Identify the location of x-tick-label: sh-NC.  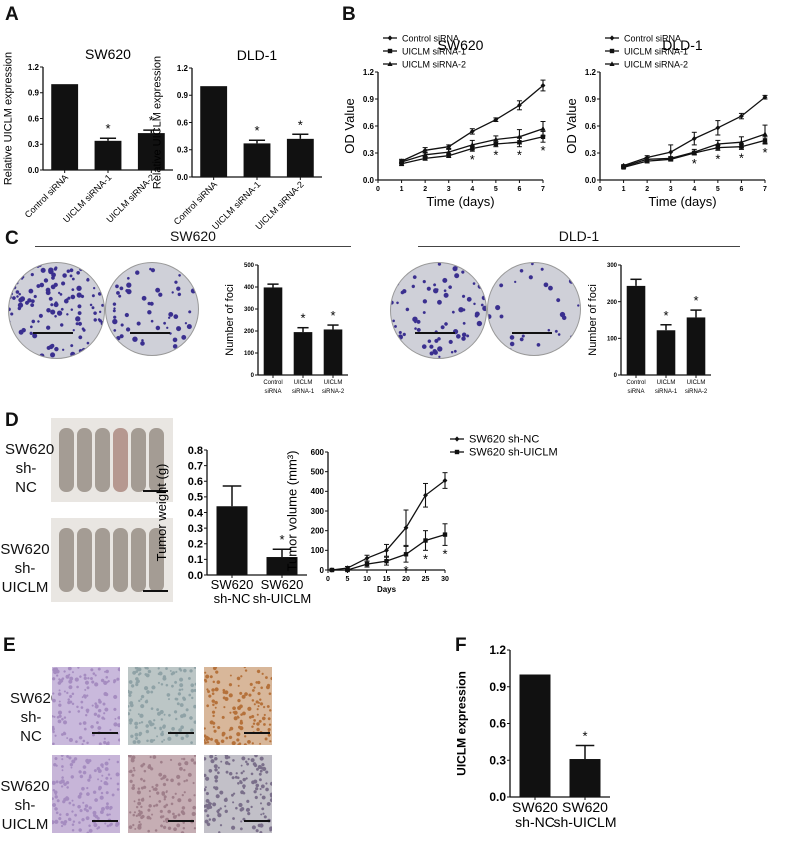
(232, 598).